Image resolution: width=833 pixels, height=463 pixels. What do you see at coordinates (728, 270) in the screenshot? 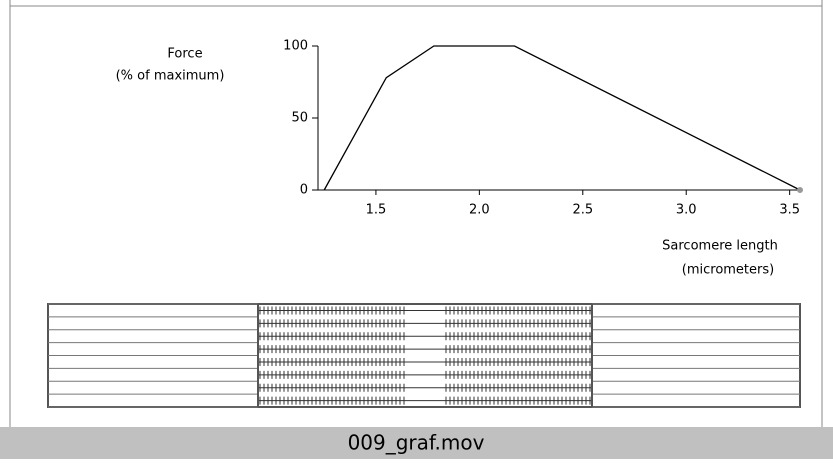
I see `x-axis-label: (micrometers)` at bounding box center [728, 270].